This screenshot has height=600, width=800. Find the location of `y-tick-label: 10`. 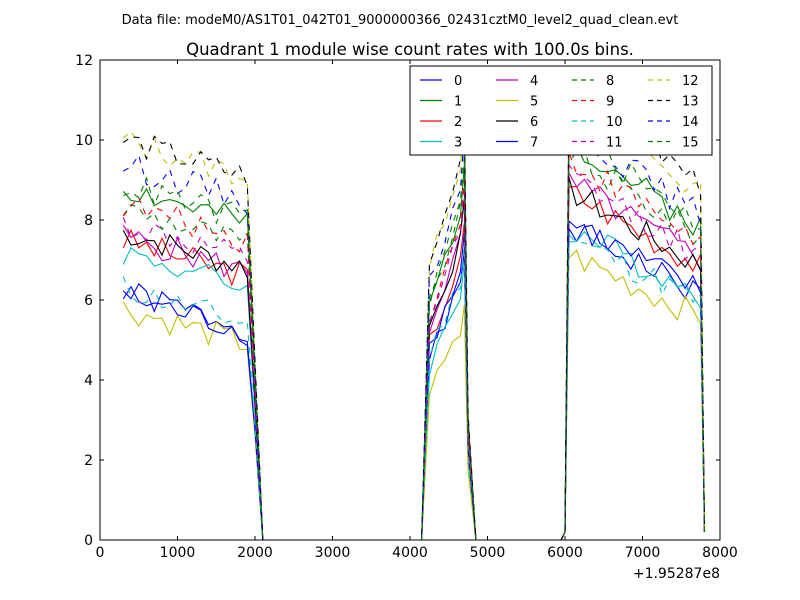

y-tick-label: 10 is located at coordinates (84, 141).